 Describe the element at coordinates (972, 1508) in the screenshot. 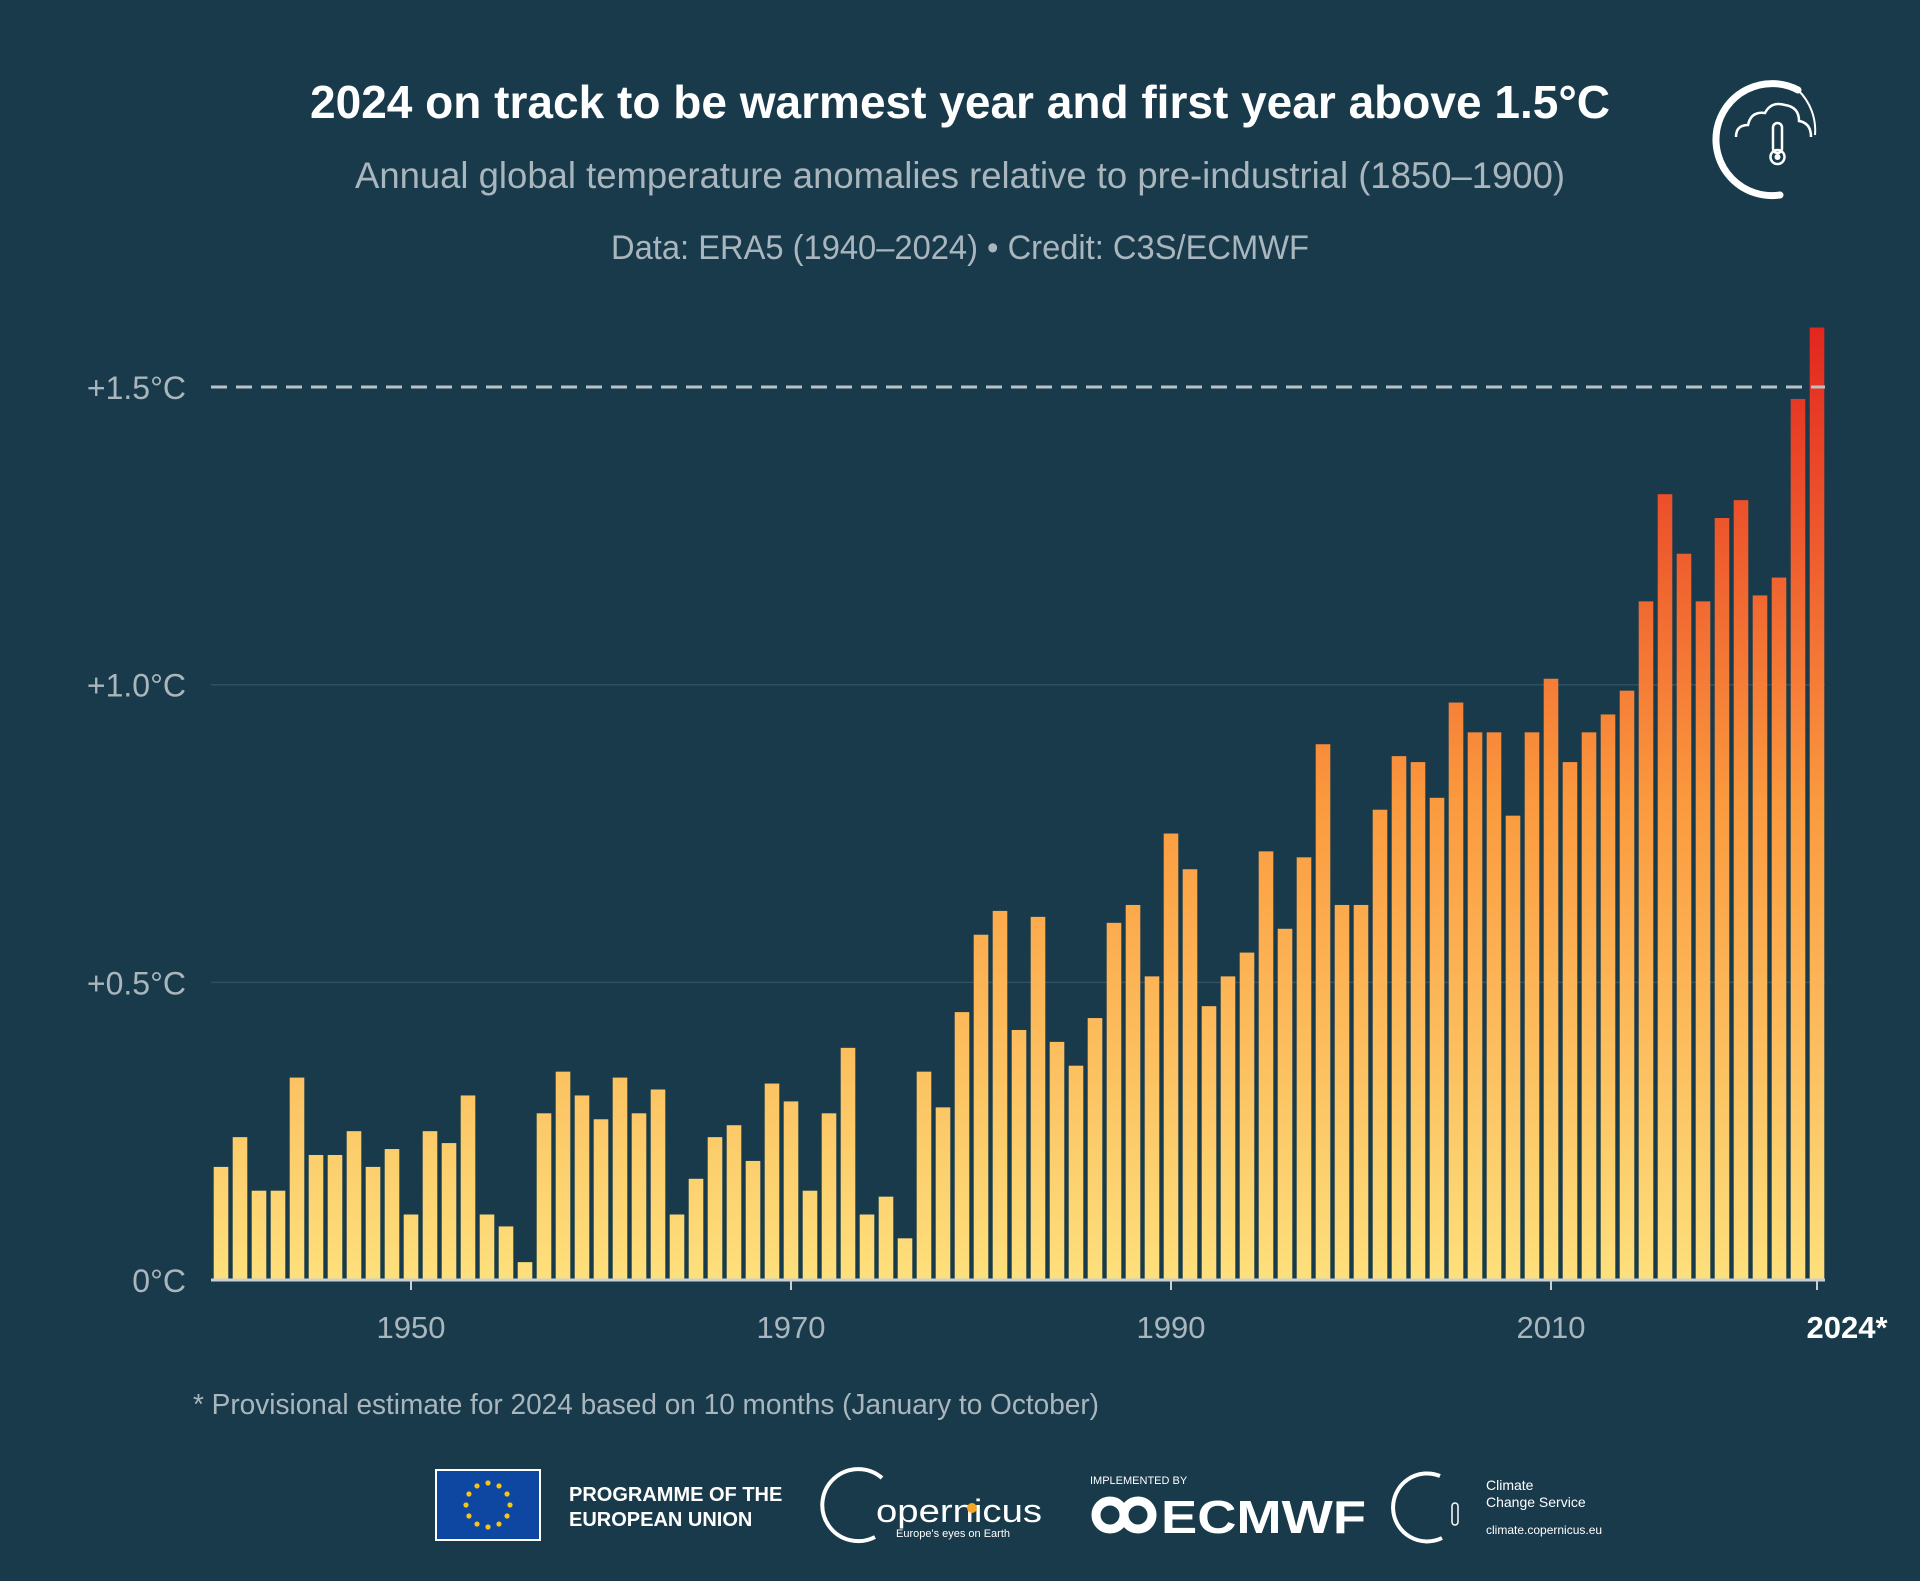

I see `copernicus-dot-icon` at that location.